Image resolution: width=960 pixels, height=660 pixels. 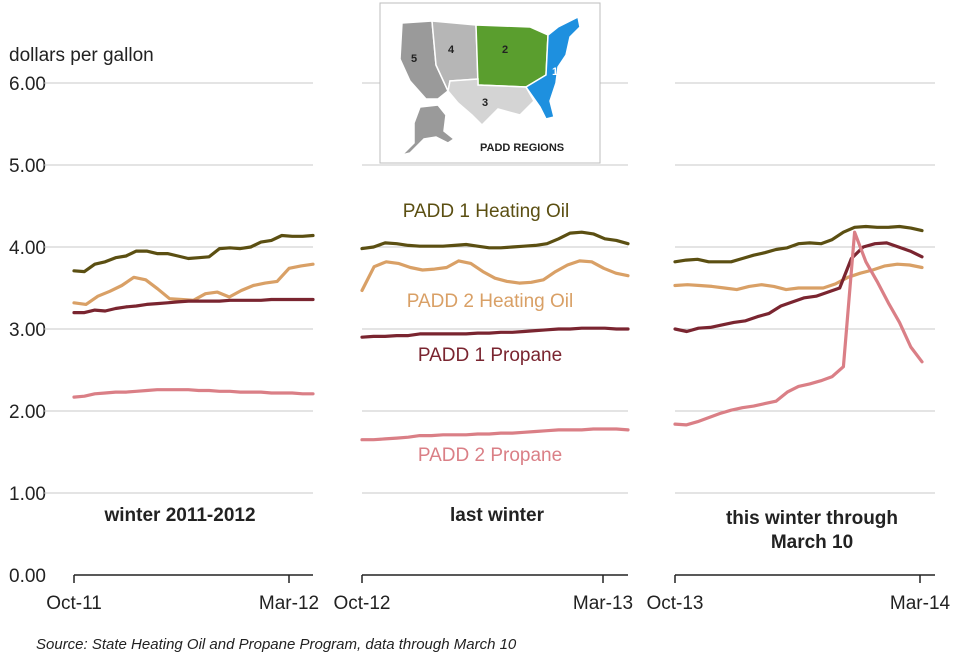 What do you see at coordinates (27, 494) in the screenshot?
I see `y-tick-label: 1.00` at bounding box center [27, 494].